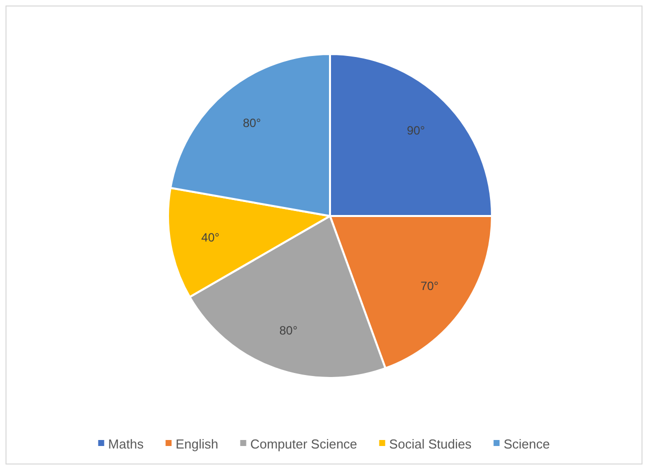 The image size is (648, 470). I want to click on legend-label: Science, so click(527, 444).